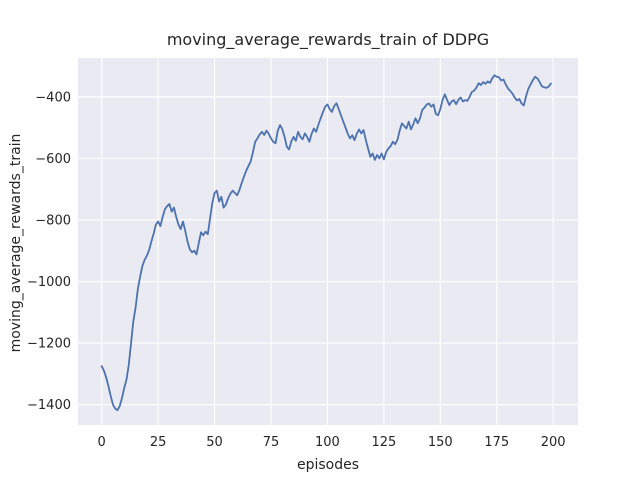 This screenshot has height=480, width=640. Describe the element at coordinates (102, 442) in the screenshot. I see `x-tick-label: 0` at that location.